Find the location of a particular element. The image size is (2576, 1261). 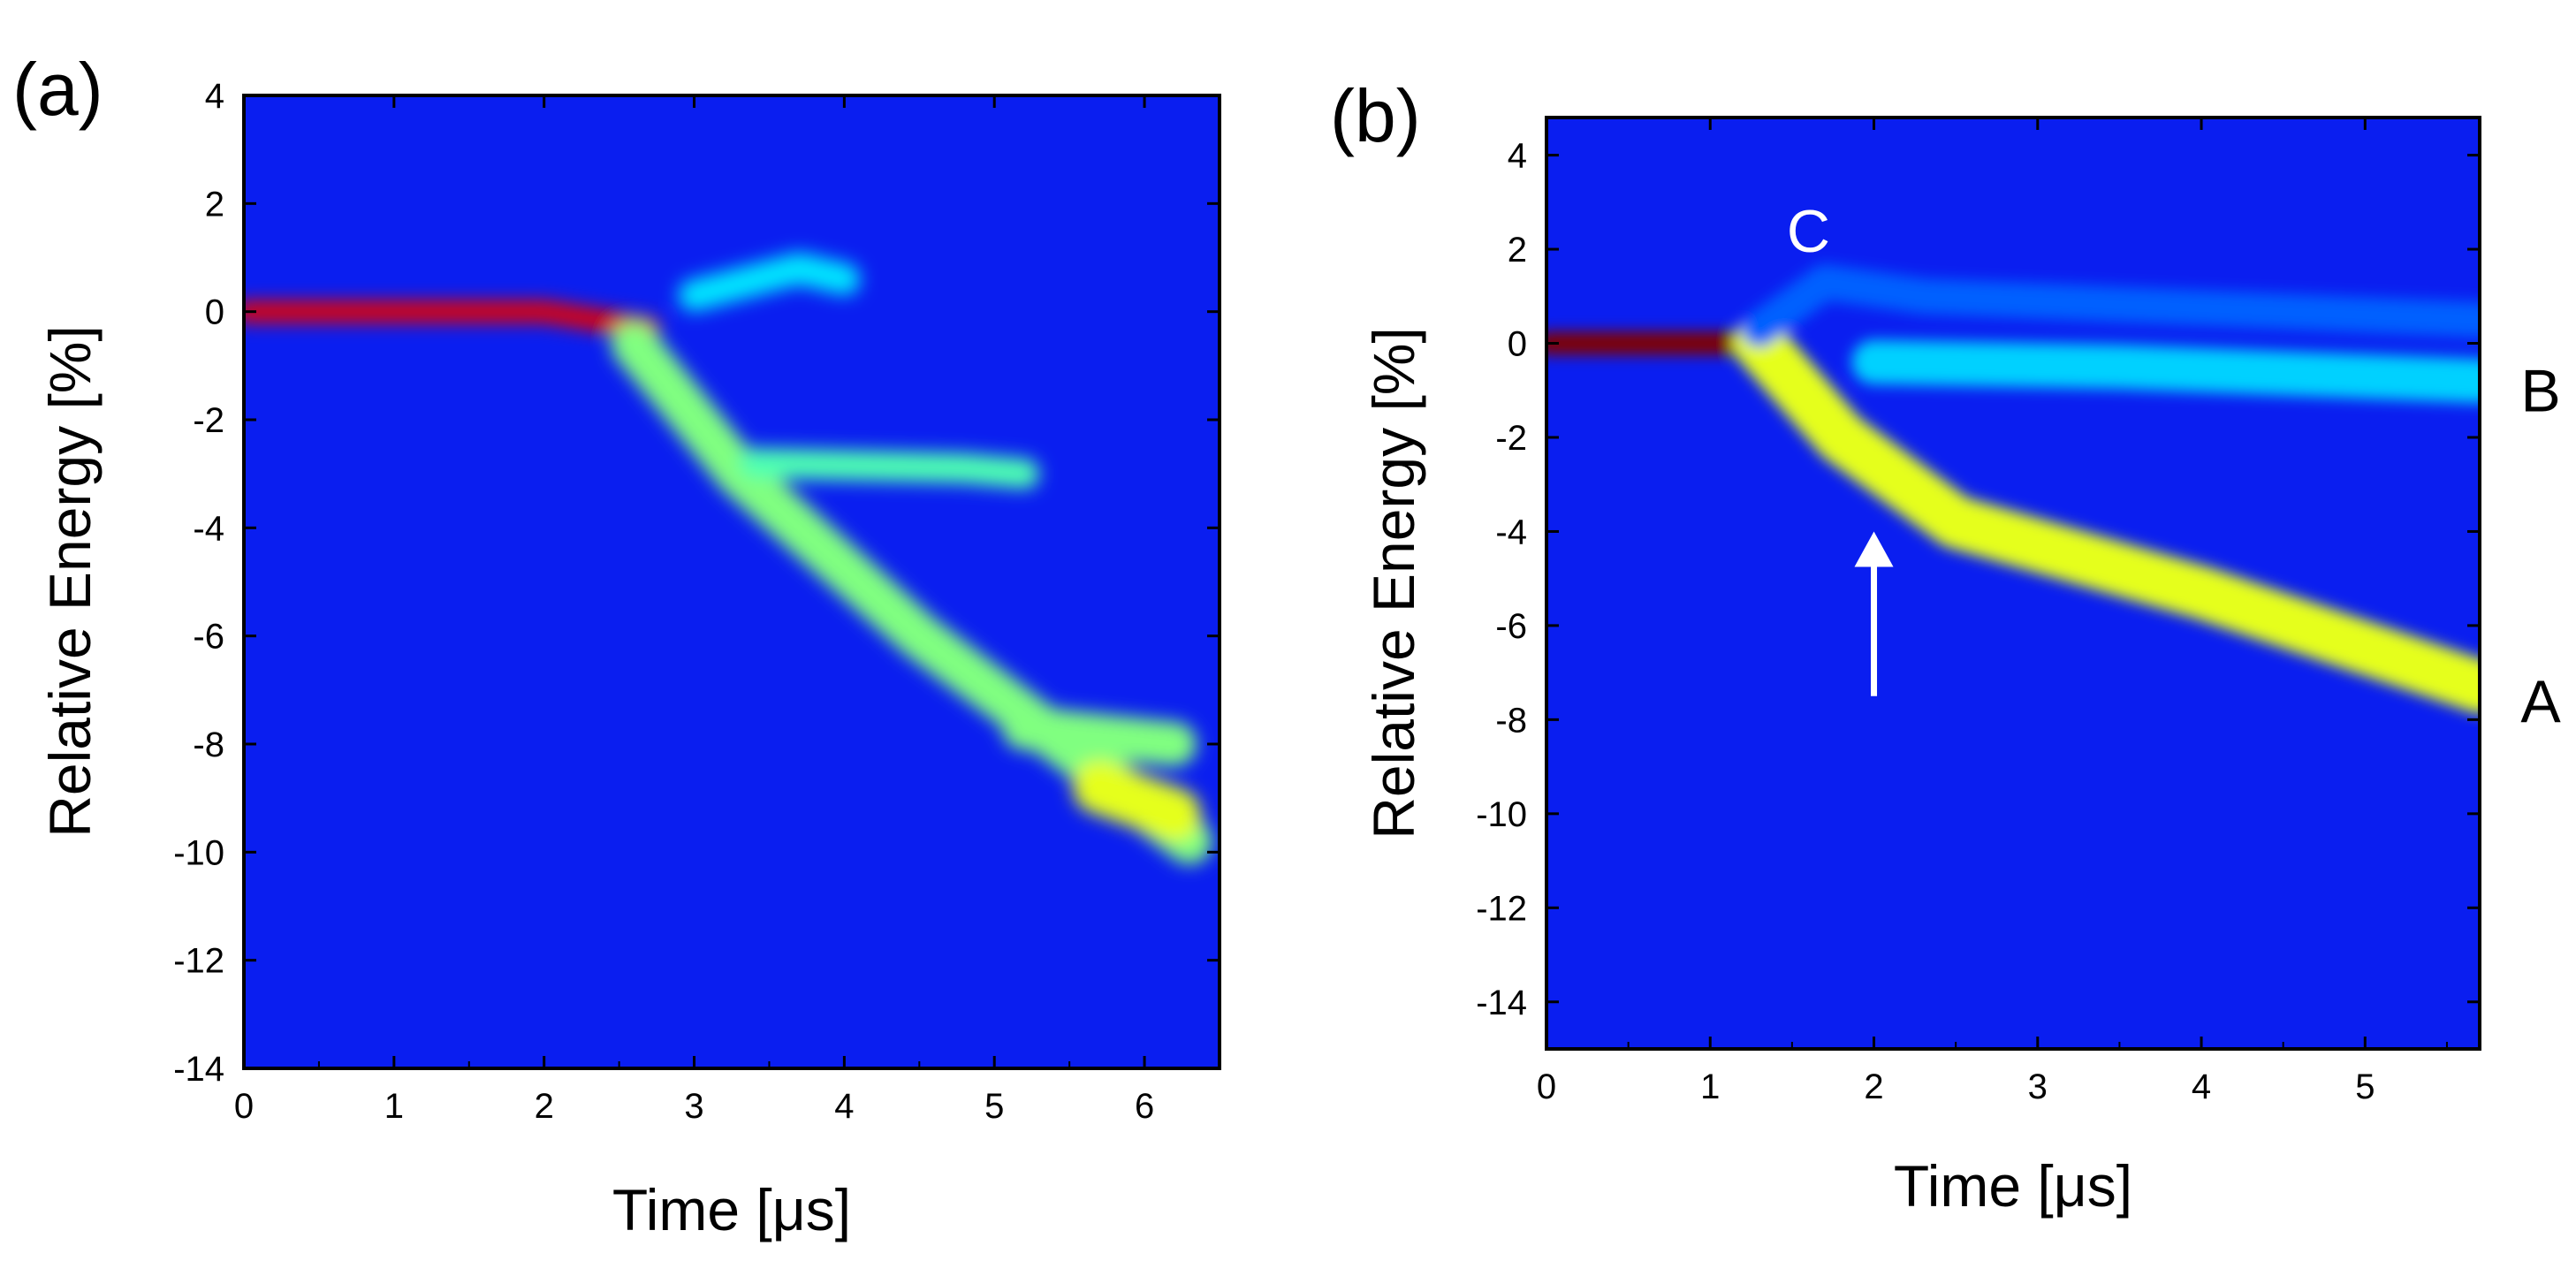

panel-a-x-tick-label: 4 is located at coordinates (844, 1106).